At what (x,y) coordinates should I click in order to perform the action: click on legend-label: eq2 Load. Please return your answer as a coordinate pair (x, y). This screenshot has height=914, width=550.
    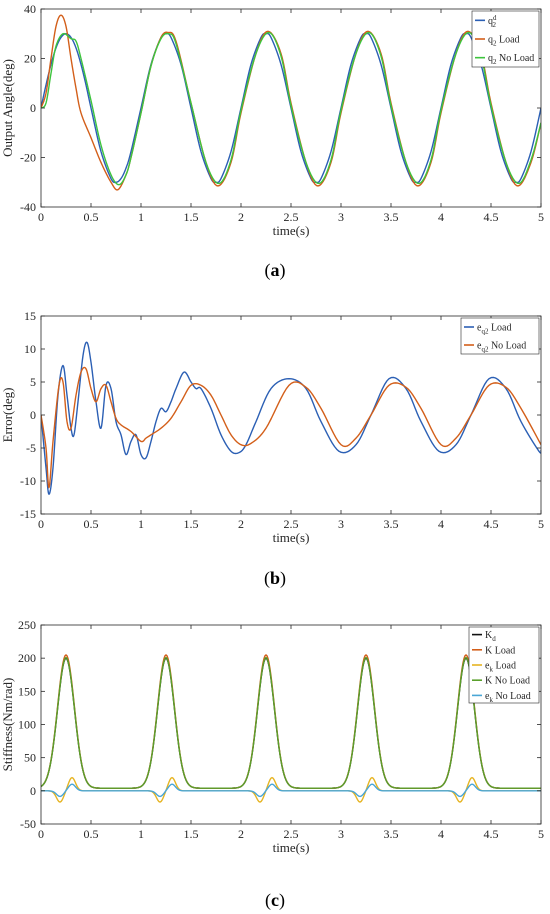
    Looking at the image, I should click on (494, 329).